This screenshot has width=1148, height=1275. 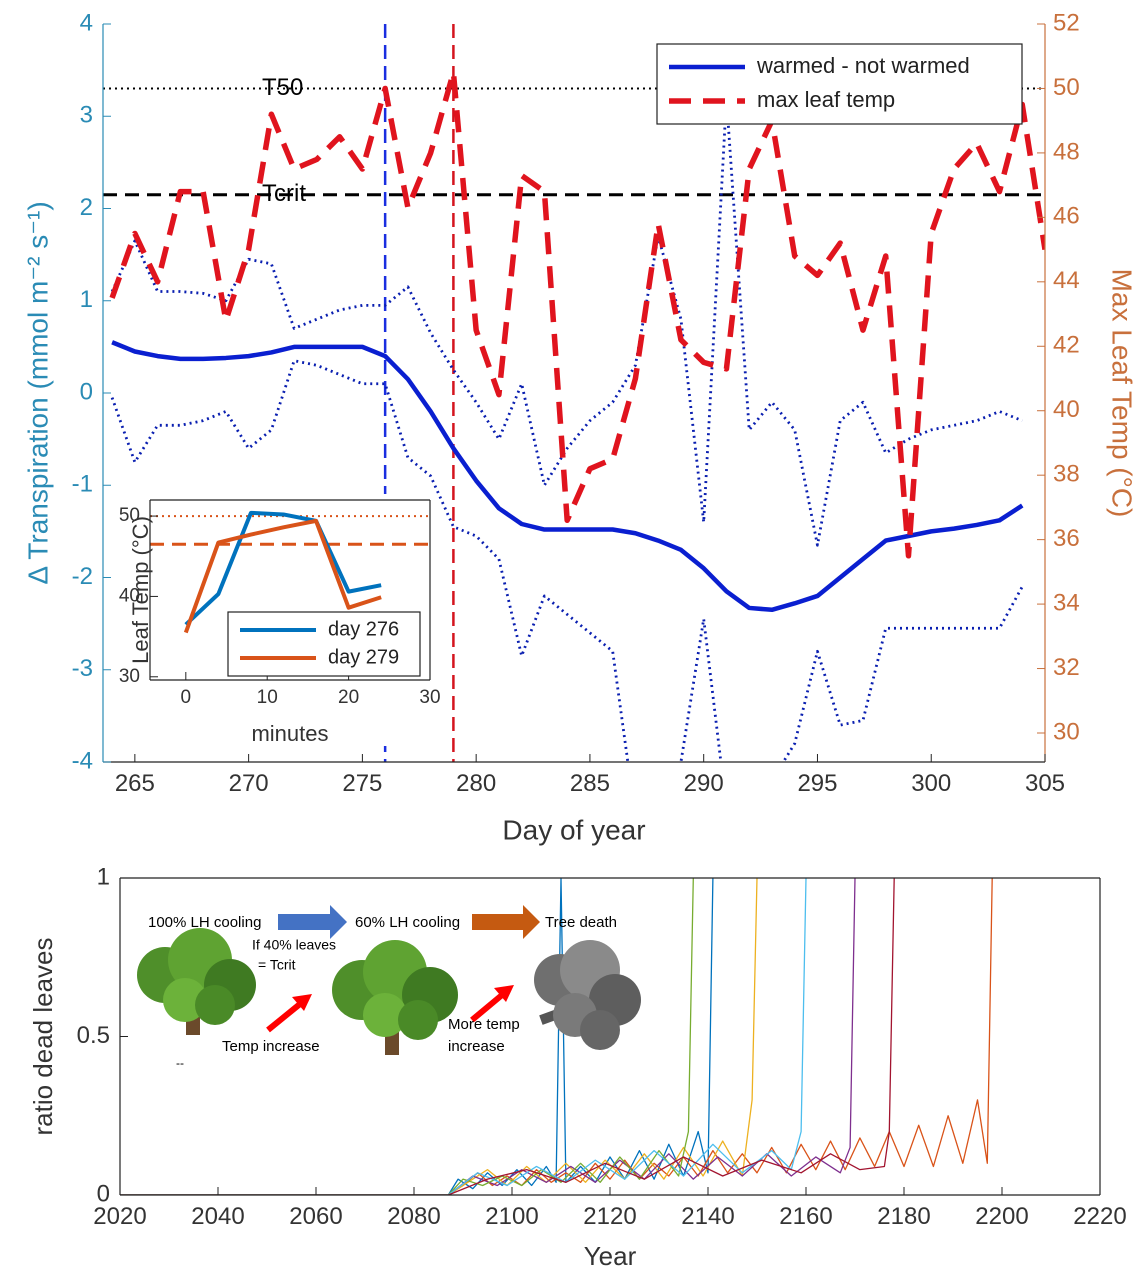 I want to click on y2-tick-label: 32, so click(x=1066, y=667).